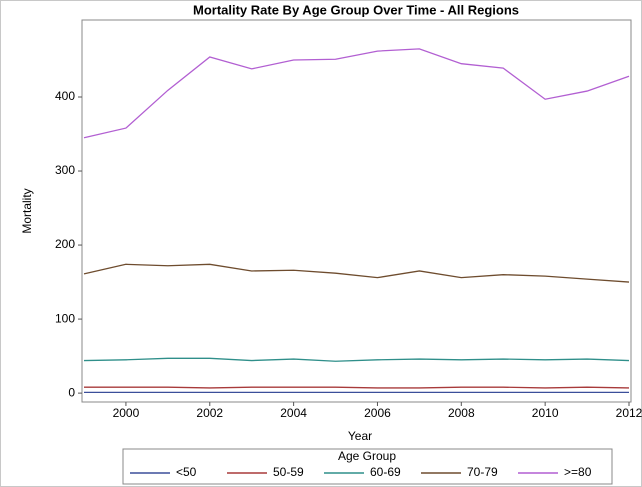  I want to click on x-axis-label: Year, so click(360, 436).